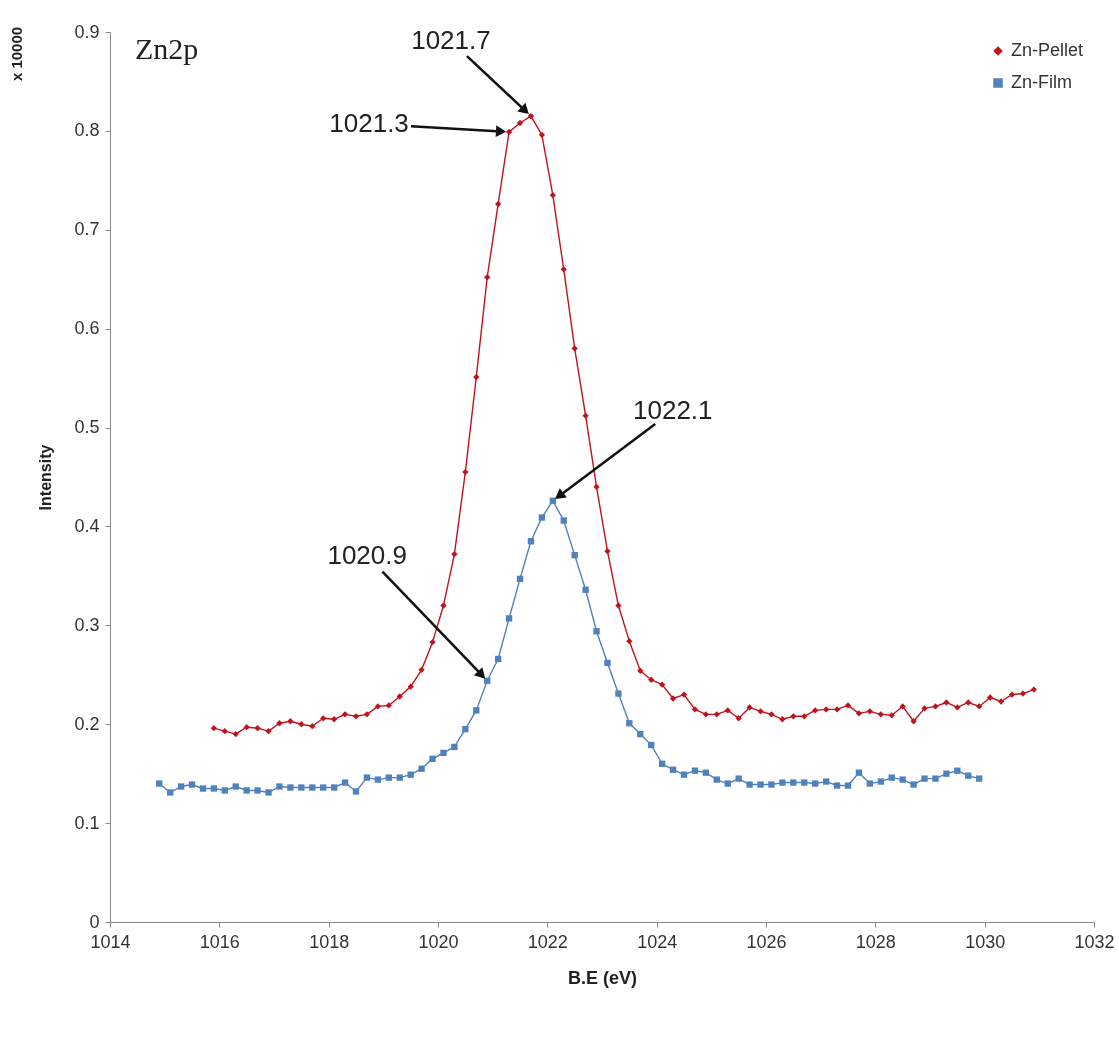  I want to click on y-tick-label: 0.3, so click(87, 624).